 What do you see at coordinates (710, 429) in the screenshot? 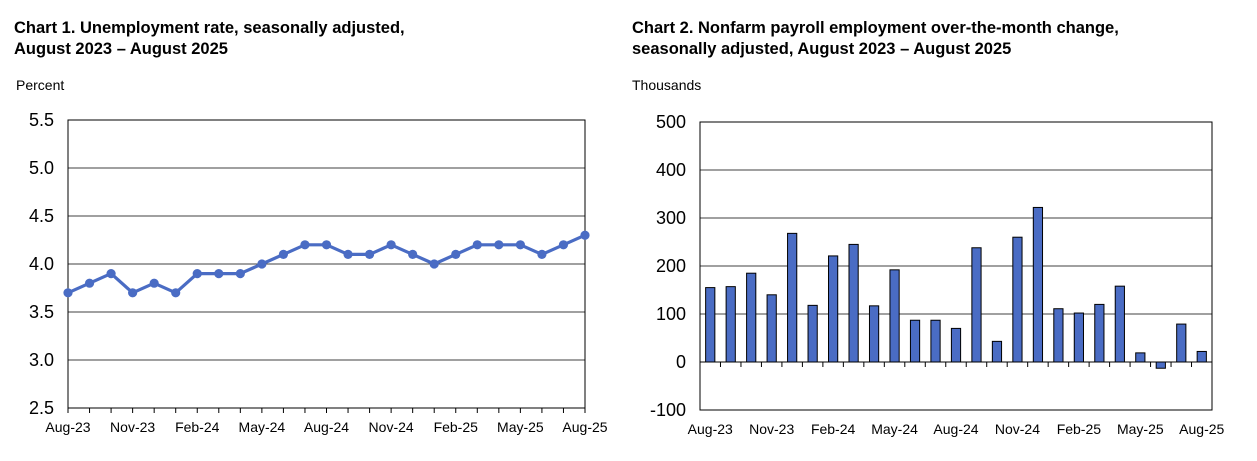
I see `chart2-x-tick-label: Aug-23` at bounding box center [710, 429].